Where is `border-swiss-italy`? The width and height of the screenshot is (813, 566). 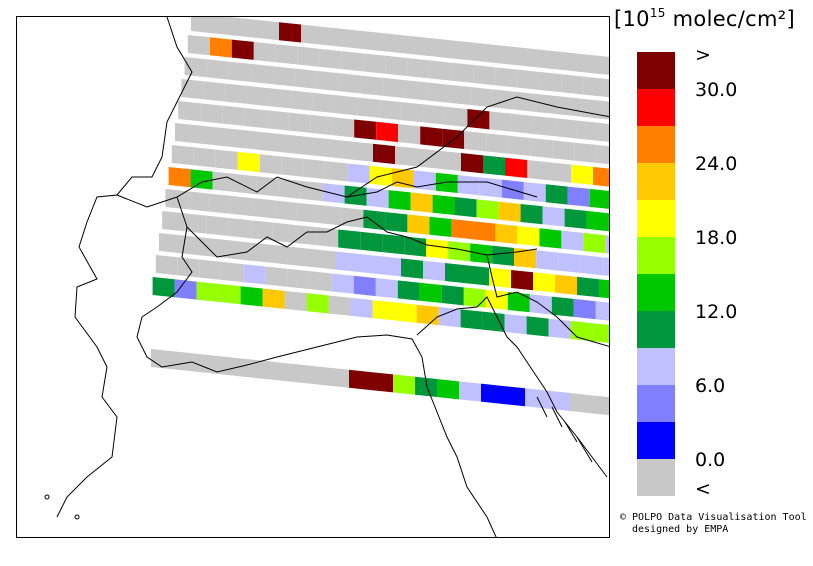 border-swiss-italy is located at coordinates (272, 227).